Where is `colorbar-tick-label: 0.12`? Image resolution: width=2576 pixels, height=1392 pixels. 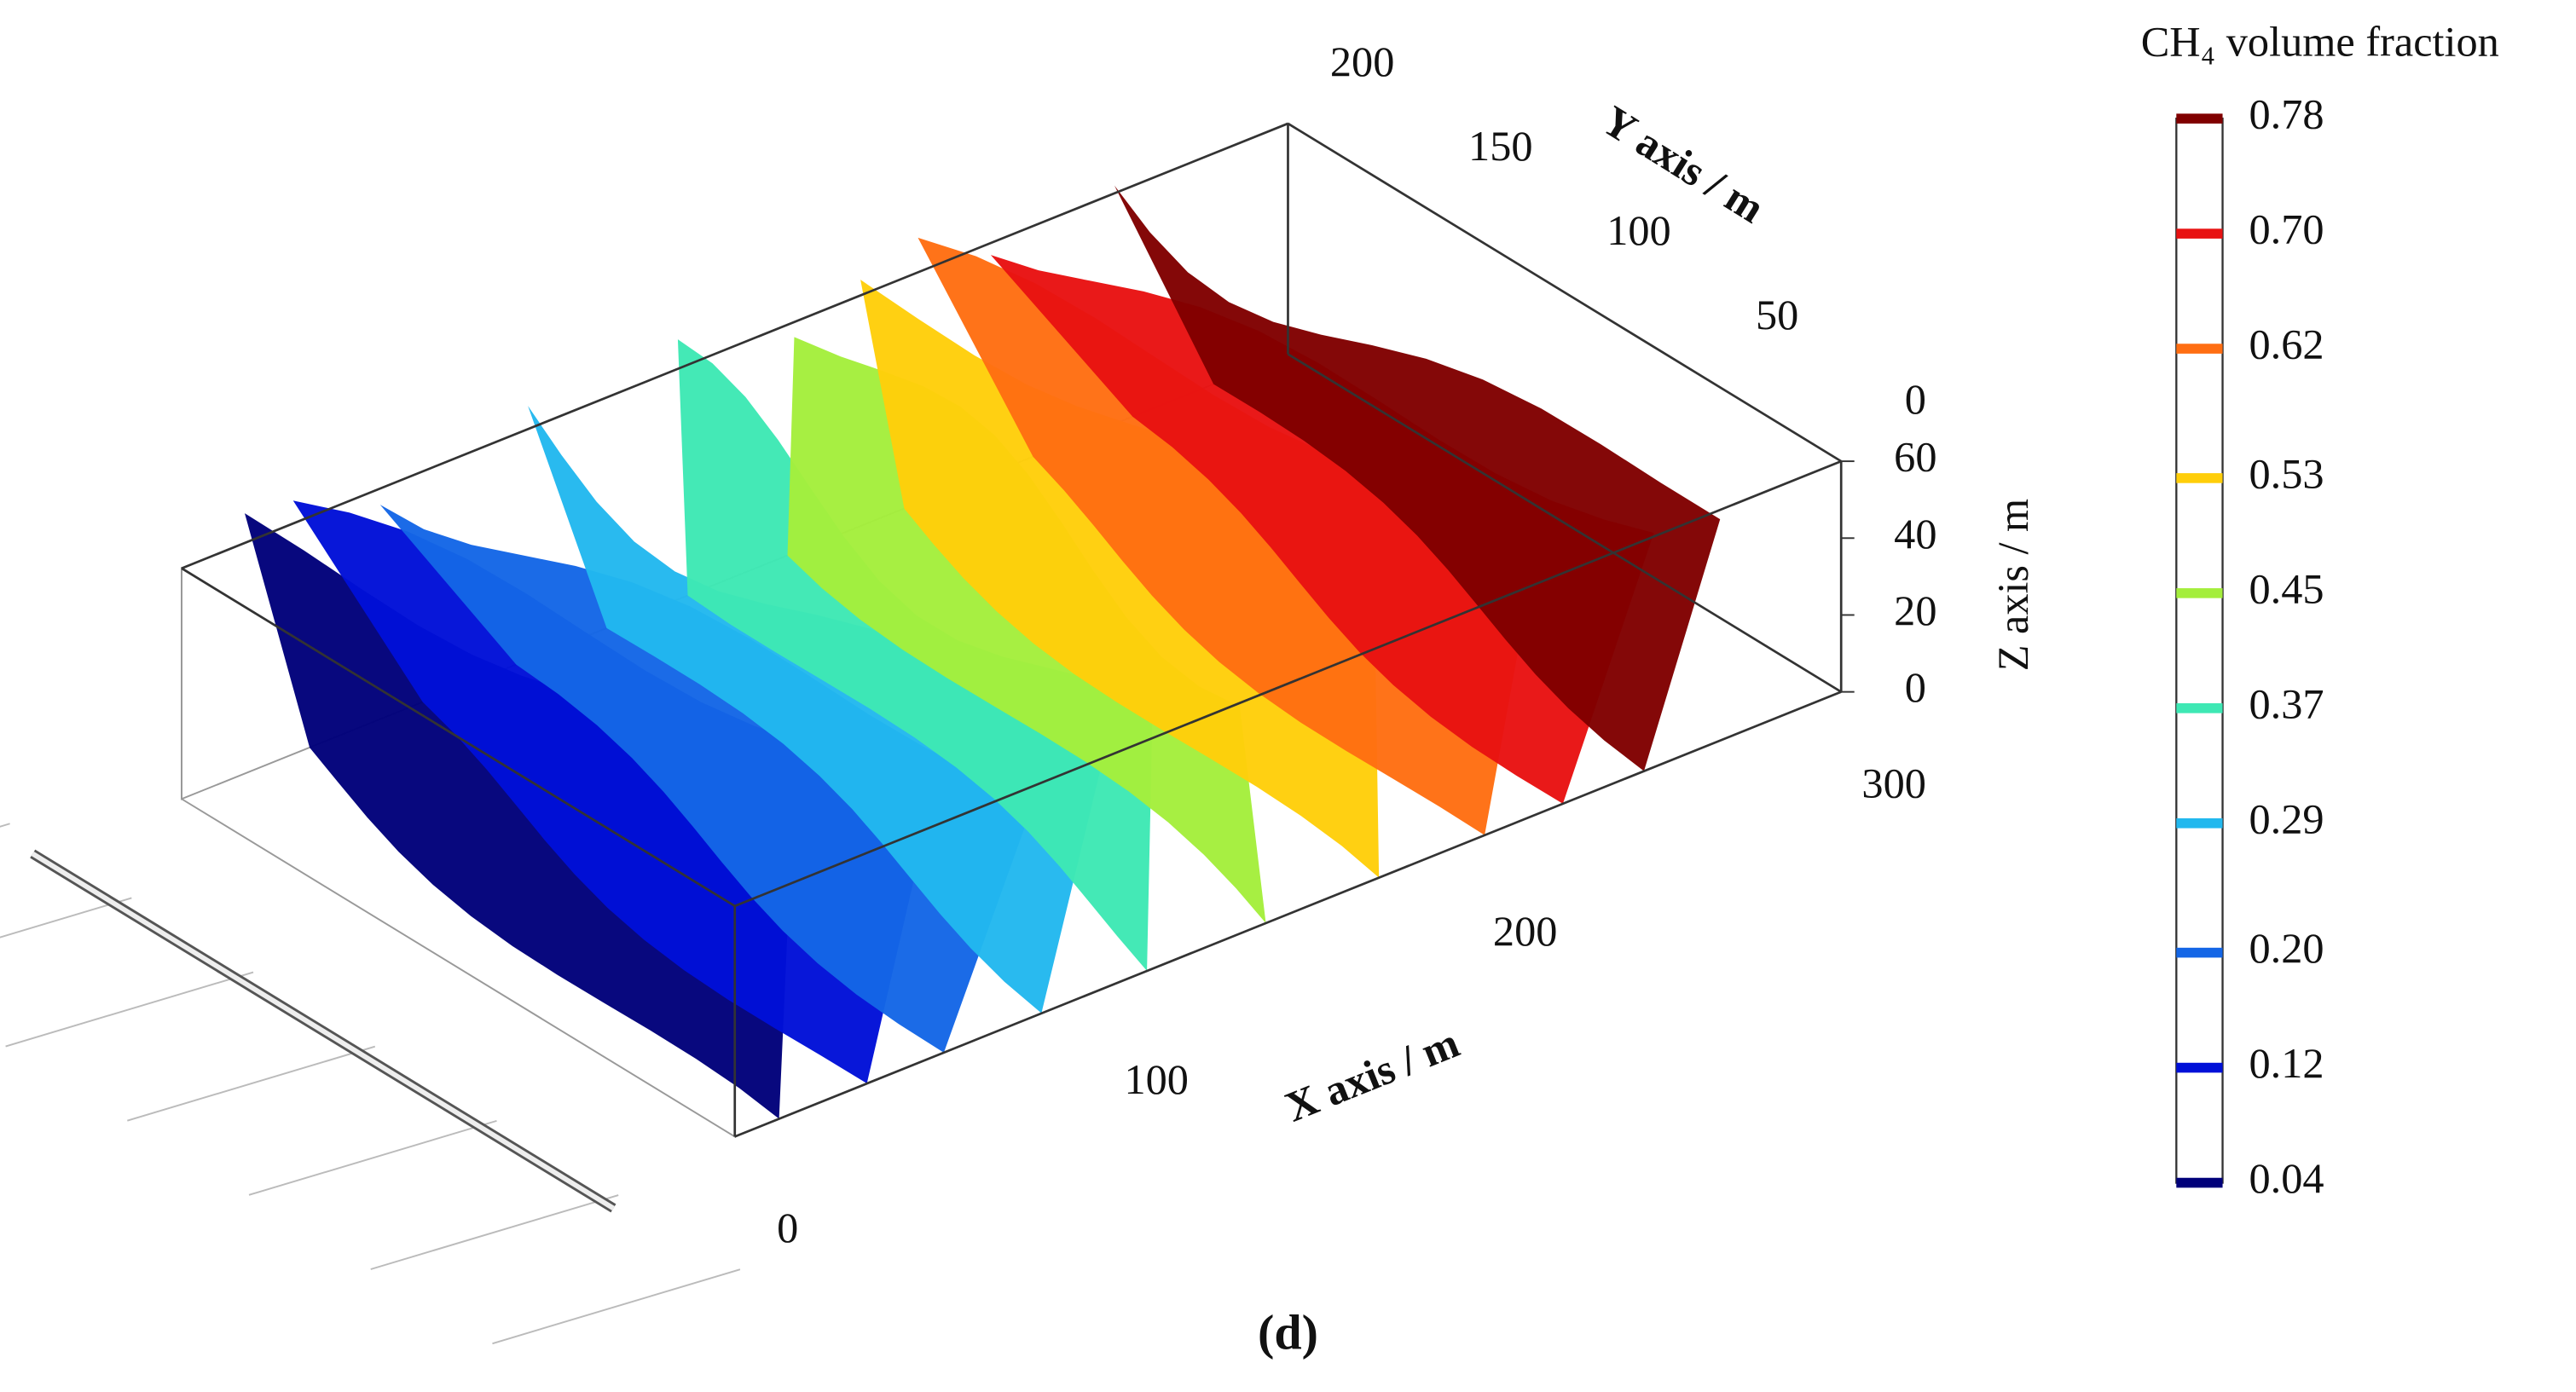
colorbar-tick-label: 0.12 is located at coordinates (2286, 1063).